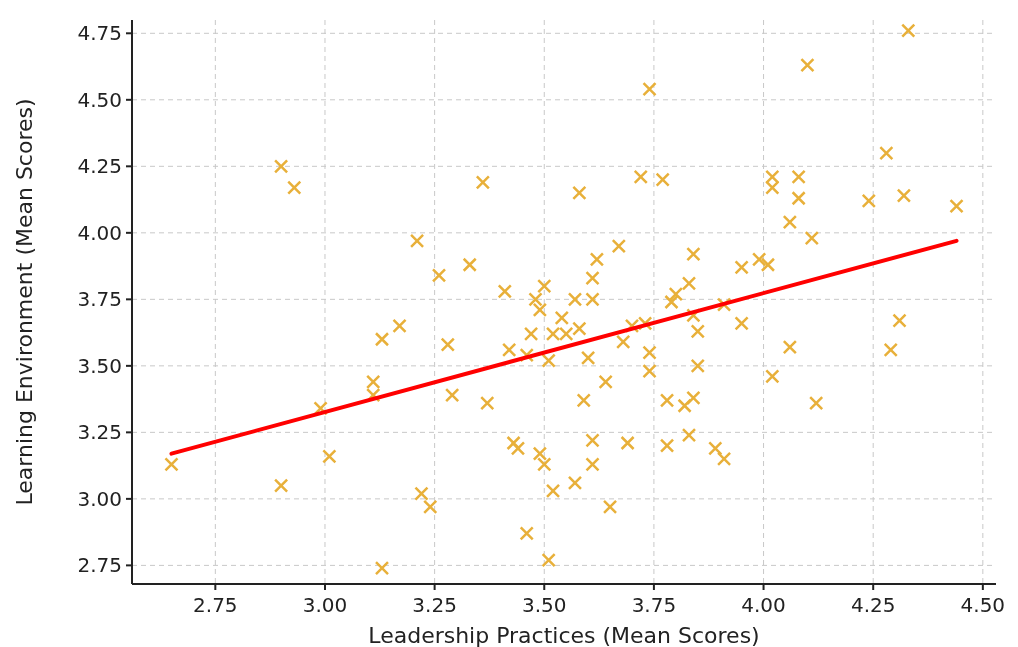 The image size is (1018, 647). Describe the element at coordinates (24, 302) in the screenshot. I see `y-axis-title: Learning Environment (Mean Scores)` at that location.